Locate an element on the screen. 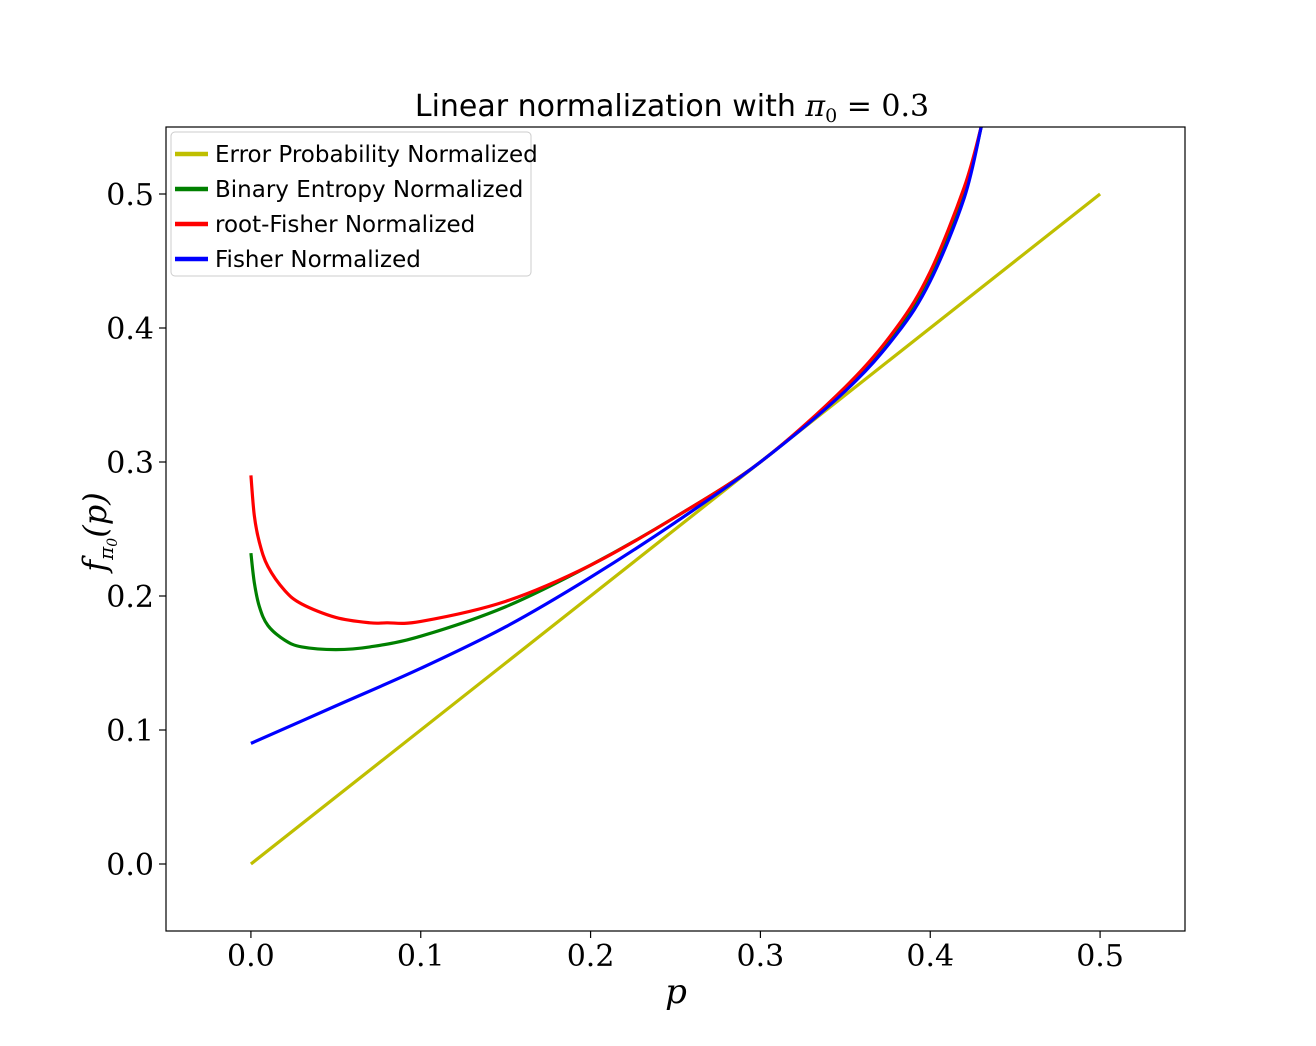 The image size is (1316, 1046). x-tick-label: 0.2 is located at coordinates (591, 956).